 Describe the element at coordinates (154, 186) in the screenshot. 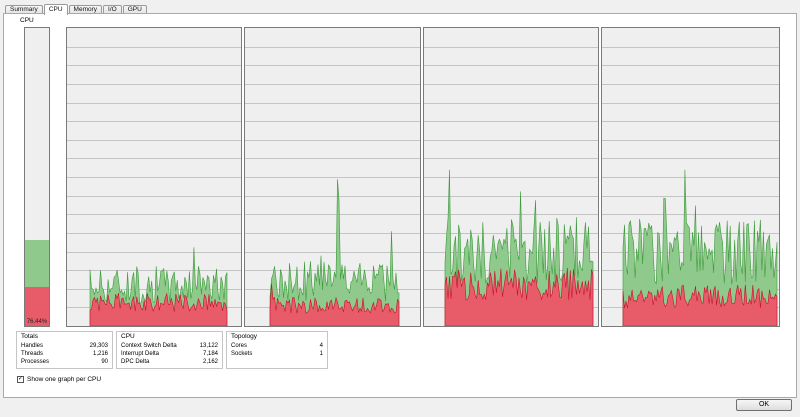

I see `cpu-graph-0-plot` at that location.